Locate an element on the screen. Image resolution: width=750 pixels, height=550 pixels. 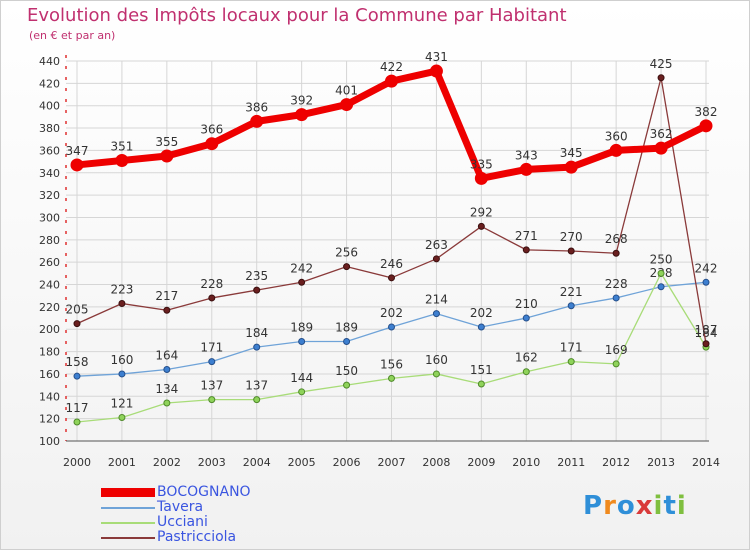
data-label-tavera: 221 is located at coordinates (571, 292).